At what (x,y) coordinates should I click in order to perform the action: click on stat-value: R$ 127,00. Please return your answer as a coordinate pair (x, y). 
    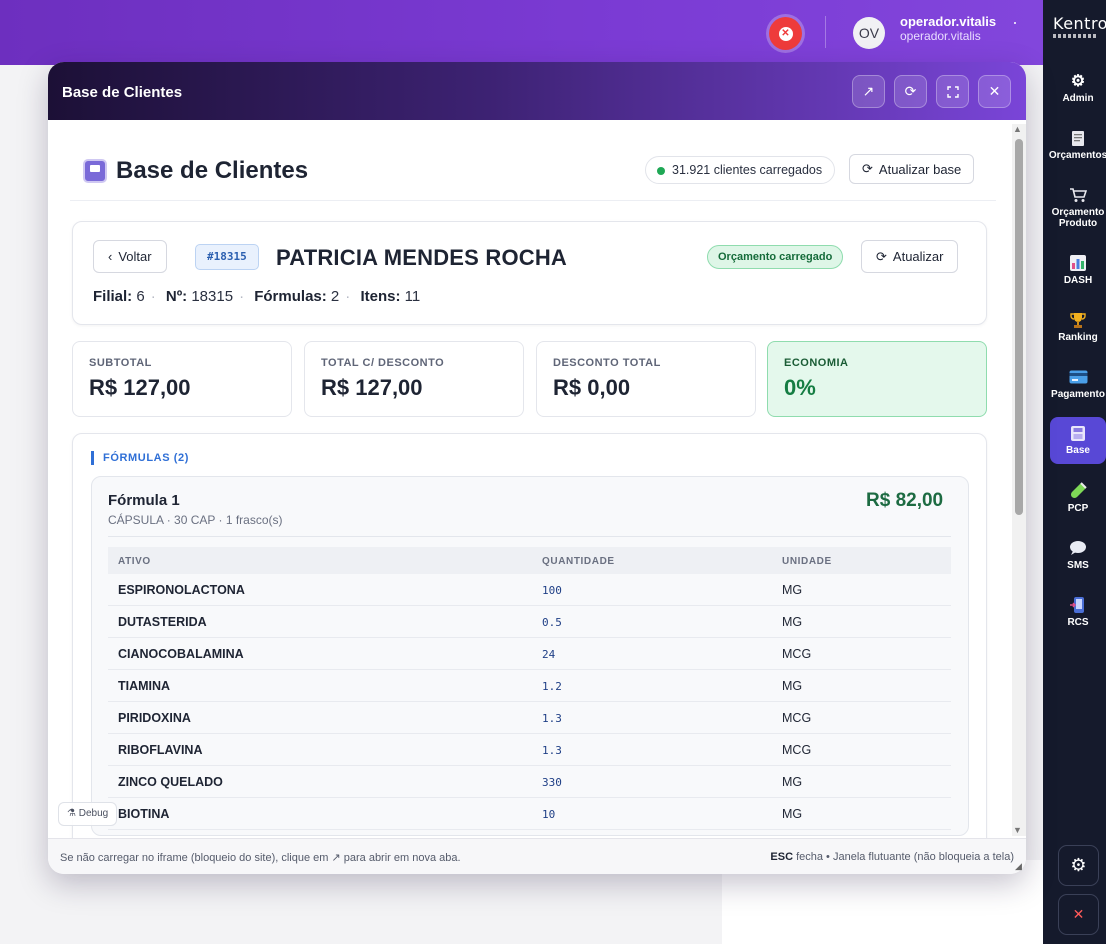
    Looking at the image, I should click on (372, 387).